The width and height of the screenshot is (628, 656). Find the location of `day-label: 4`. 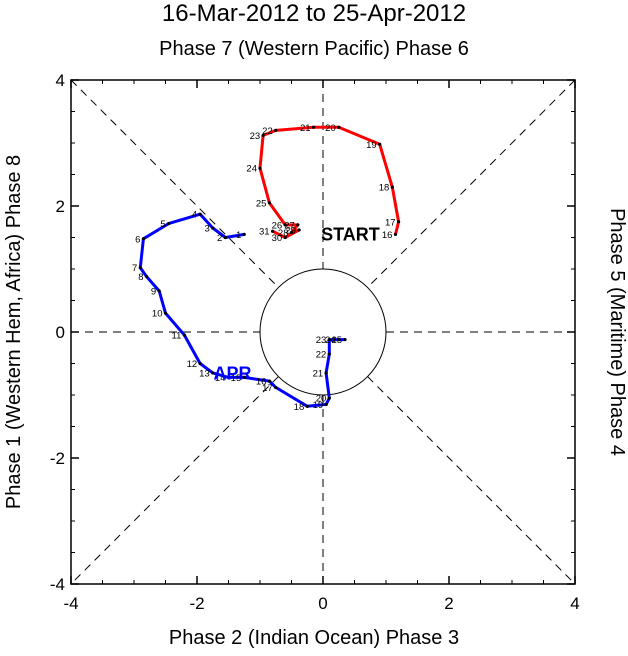

day-label: 4 is located at coordinates (194, 215).